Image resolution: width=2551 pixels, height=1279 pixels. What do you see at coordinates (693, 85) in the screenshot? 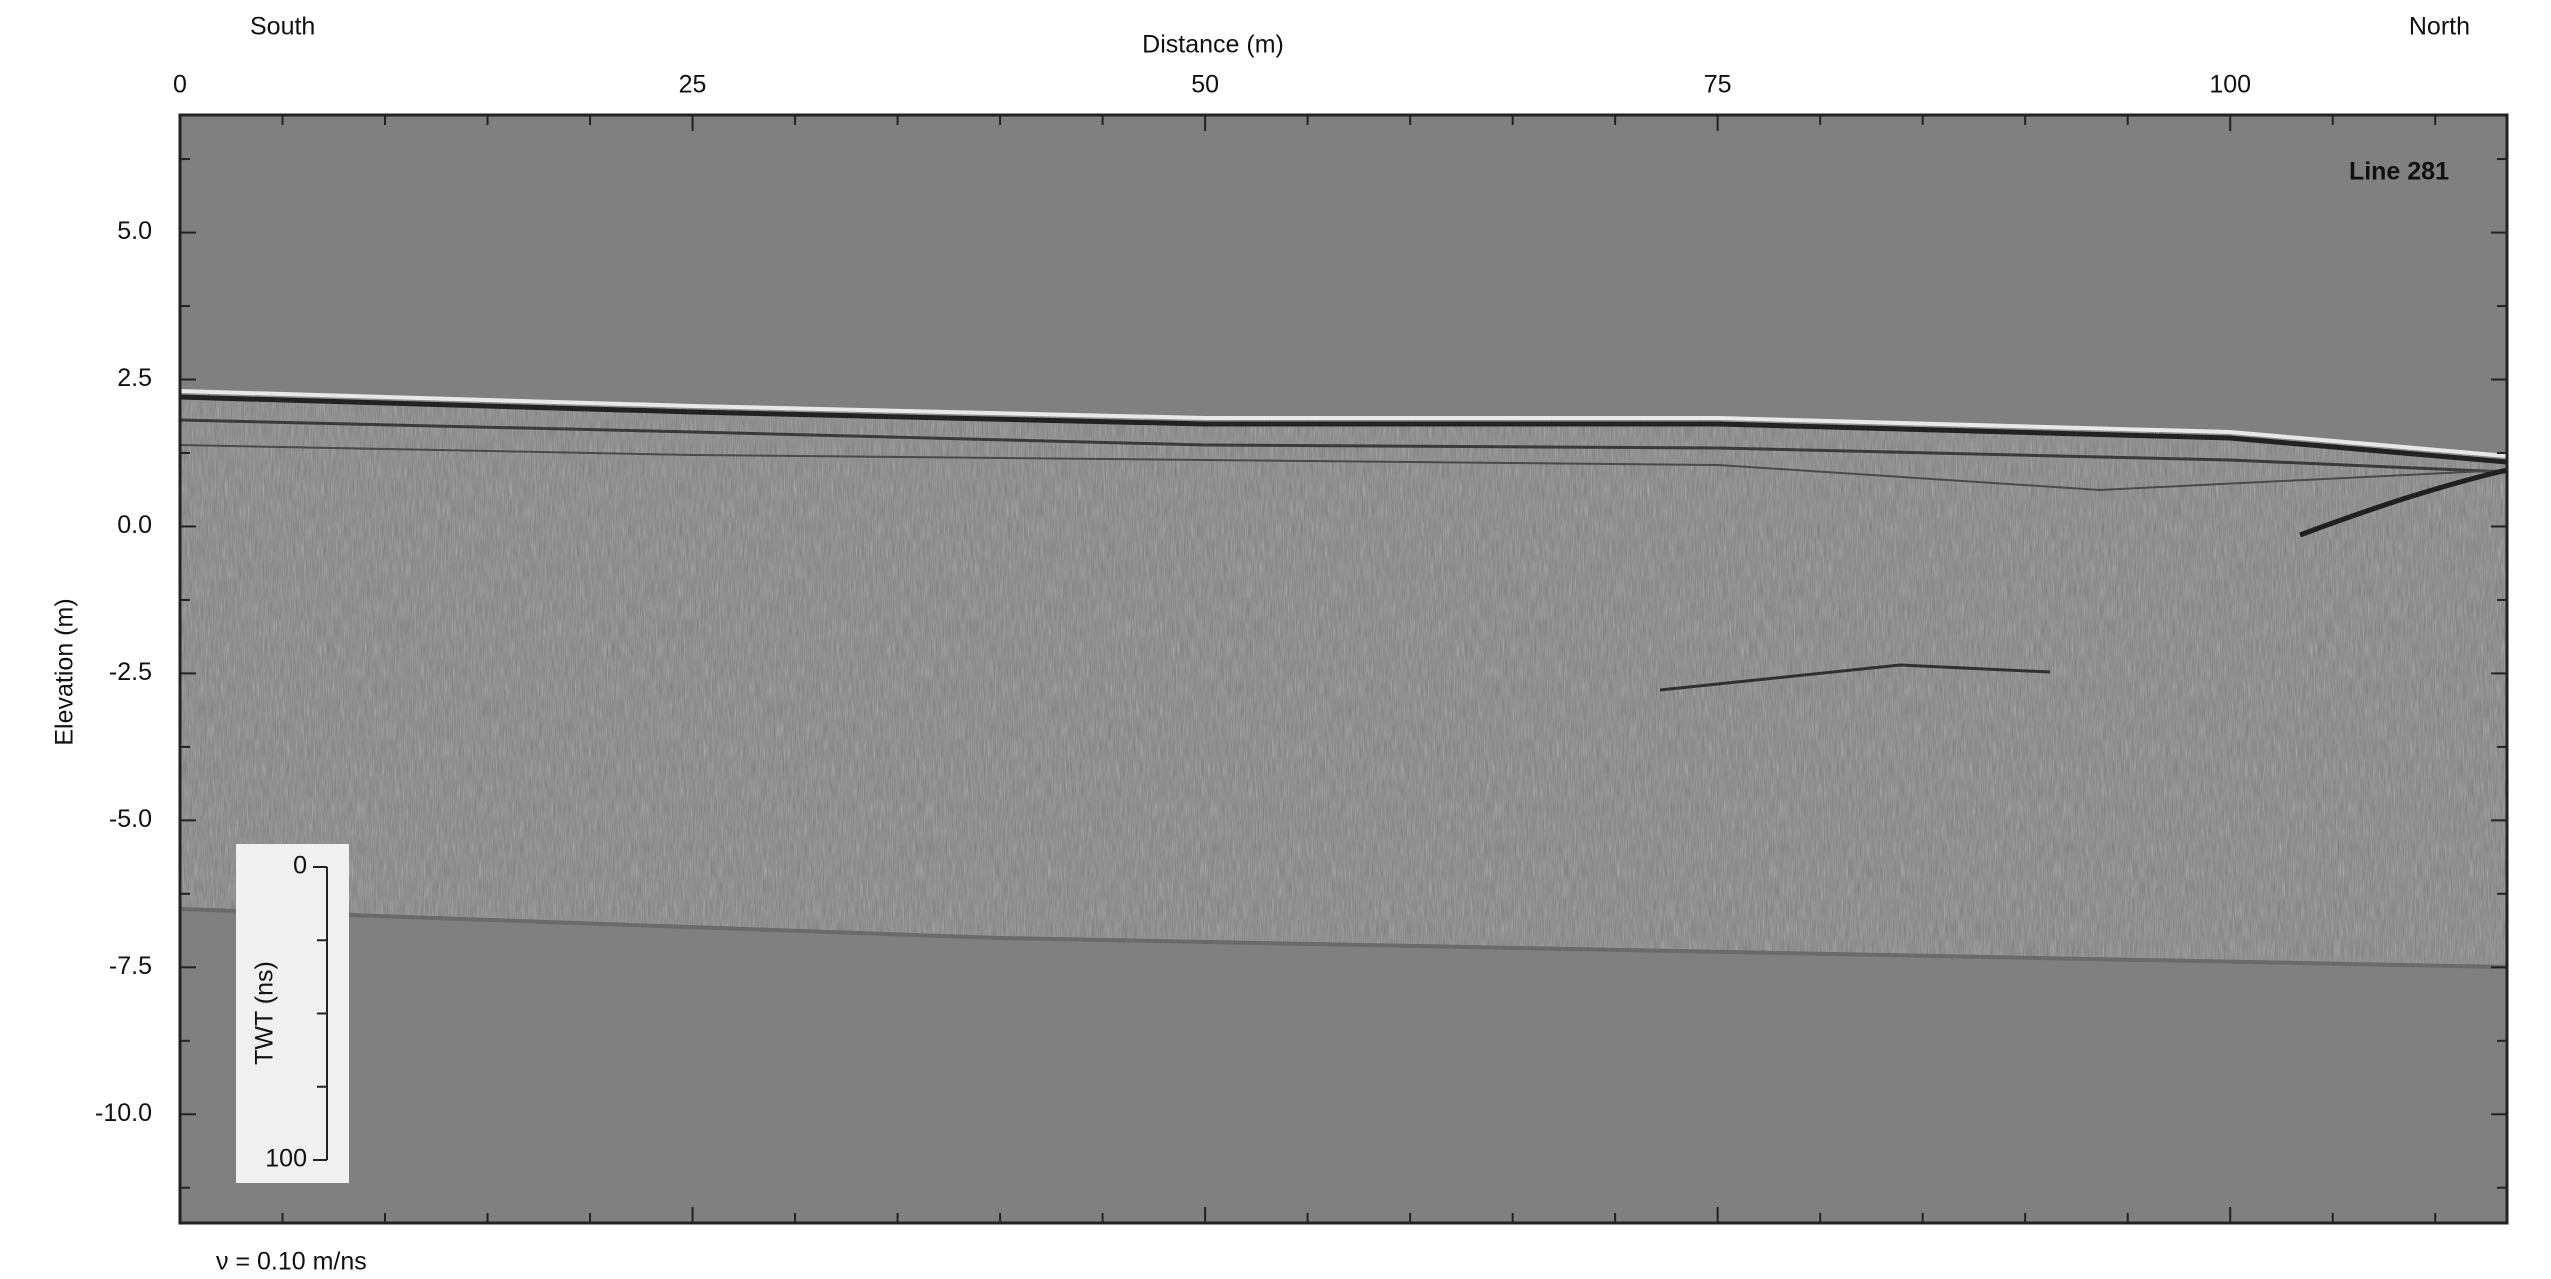
I see `x-tick-label: 25` at bounding box center [693, 85].